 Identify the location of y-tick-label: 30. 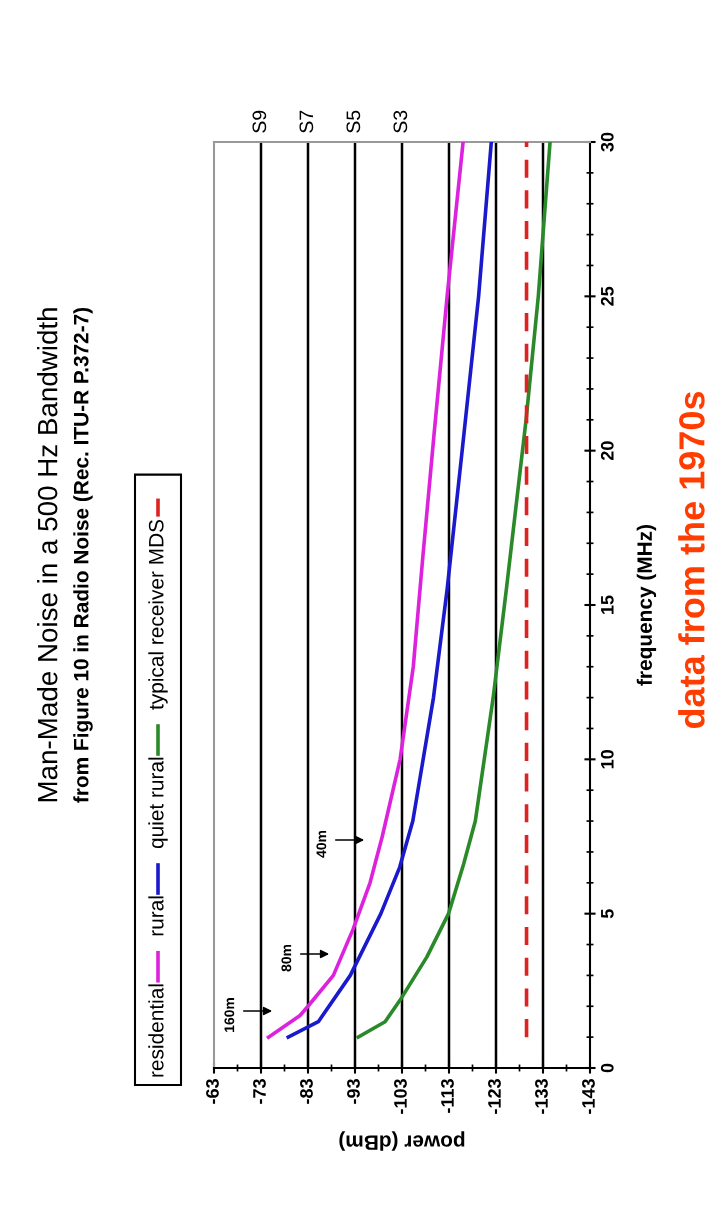
(607, 142).